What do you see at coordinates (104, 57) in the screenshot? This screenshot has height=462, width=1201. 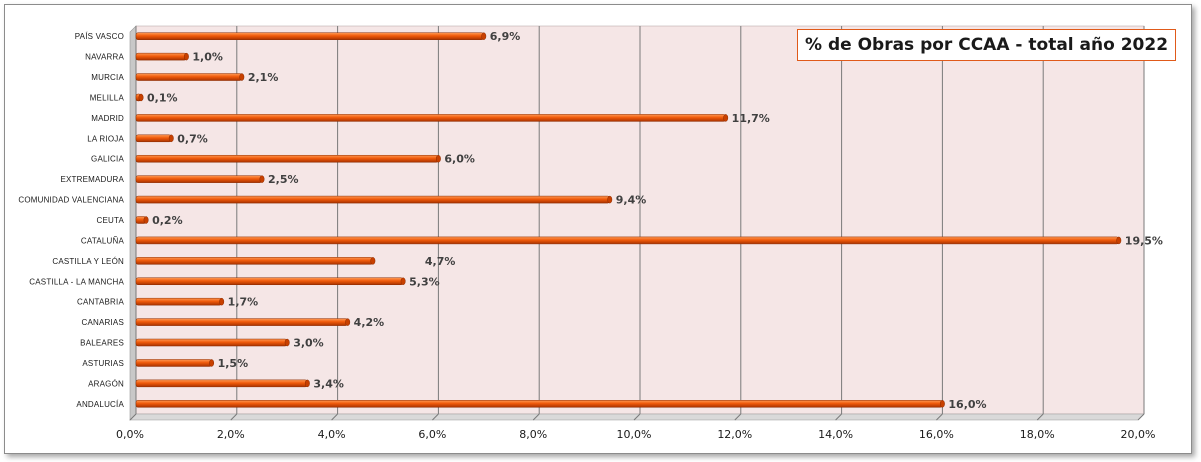 I see `category-label: NAVARRA` at bounding box center [104, 57].